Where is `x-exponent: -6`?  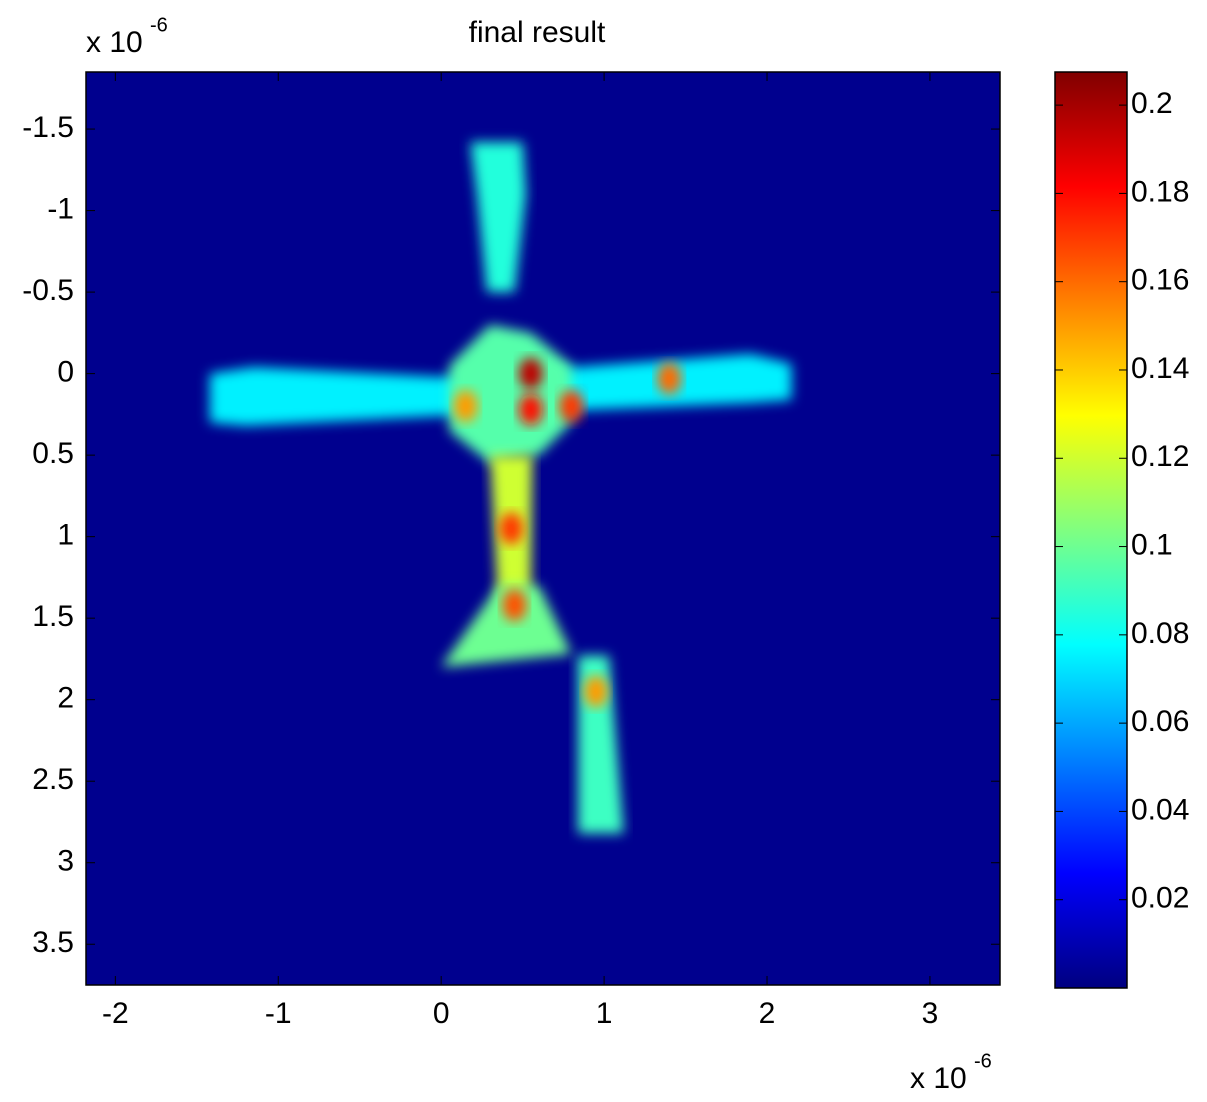 x-exponent: -6 is located at coordinates (983, 1061).